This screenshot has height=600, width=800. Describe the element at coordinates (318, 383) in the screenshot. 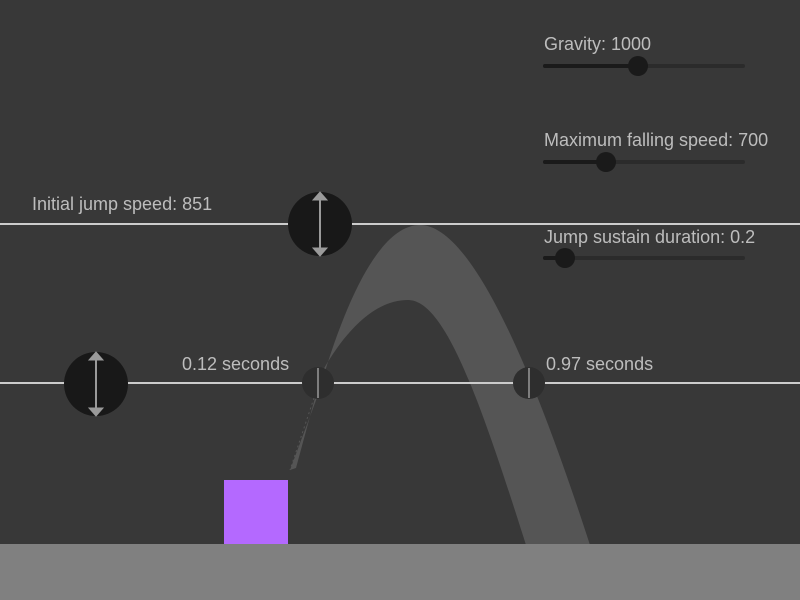

I see `time-marker-start` at that location.